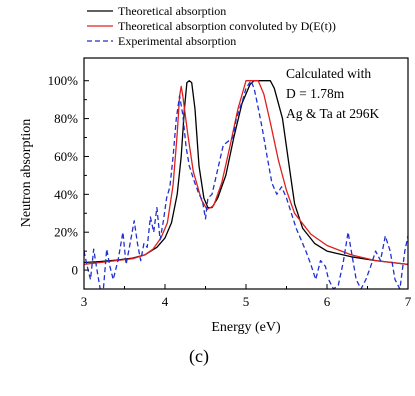 This screenshot has width=415, height=396. Describe the element at coordinates (199, 356) in the screenshot. I see `figure-caption: (c)` at that location.